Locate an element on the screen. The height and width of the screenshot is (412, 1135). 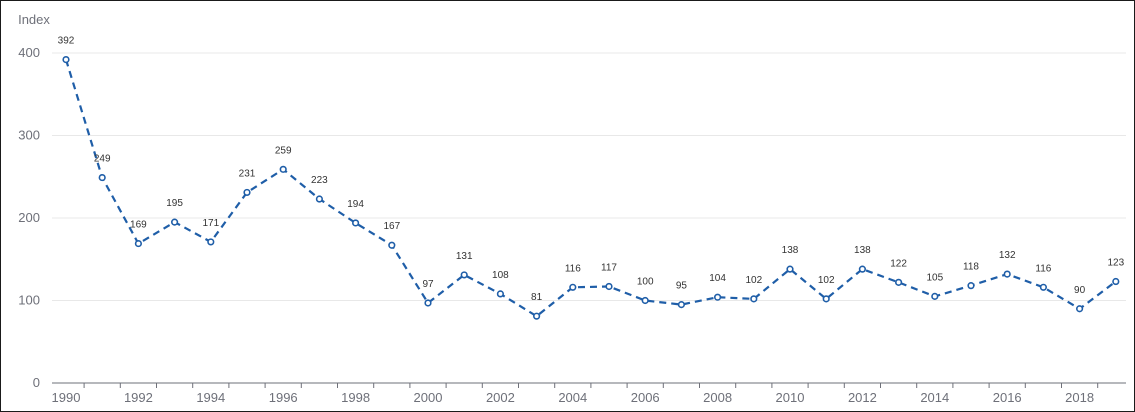
data-label: 97 is located at coordinates (428, 284).